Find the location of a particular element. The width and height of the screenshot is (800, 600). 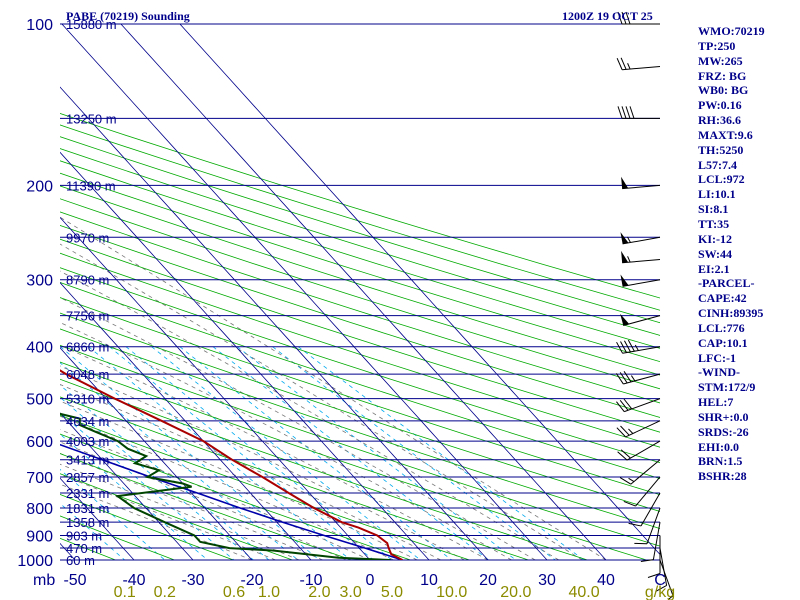

mixing-ratio-unit-label: g/kg is located at coordinates (660, 592).